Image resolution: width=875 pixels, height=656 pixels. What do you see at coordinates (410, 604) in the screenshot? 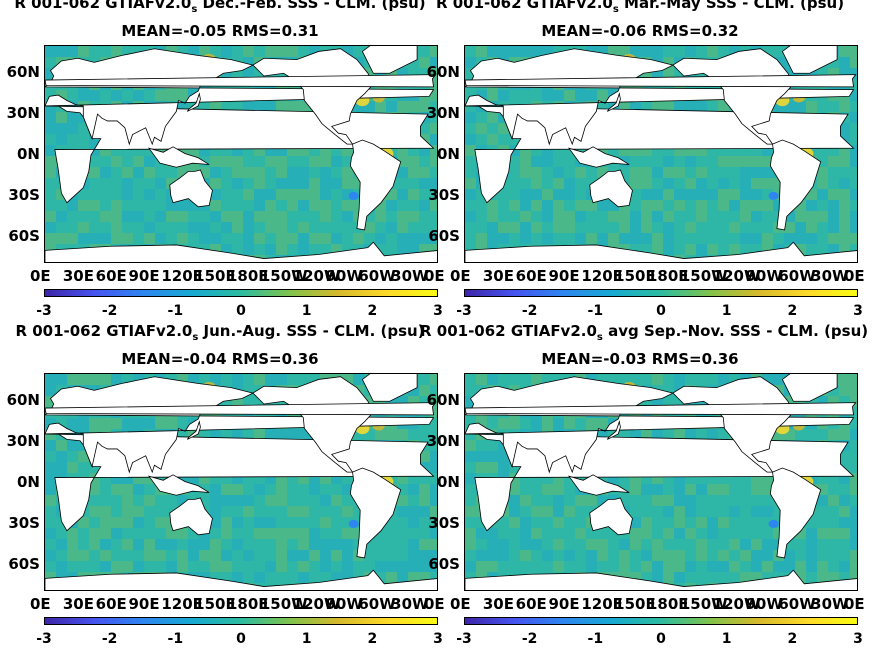
I see `x-tick-label: 30W` at bounding box center [410, 604].